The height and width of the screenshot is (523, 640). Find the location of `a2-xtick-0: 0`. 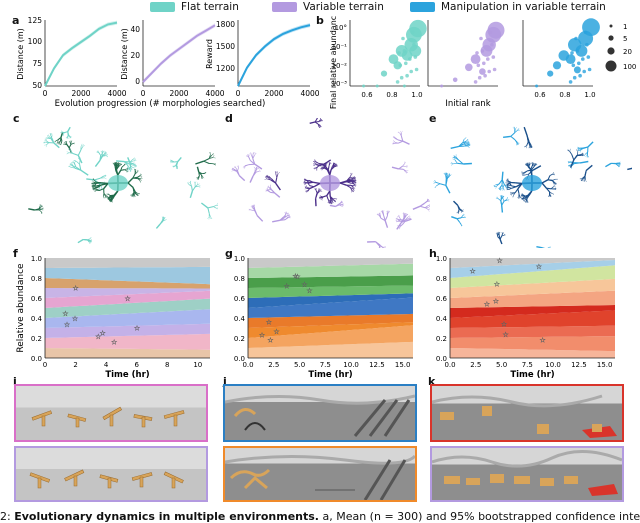

a2-xtick-0: 0 is located at coordinates (143, 93).